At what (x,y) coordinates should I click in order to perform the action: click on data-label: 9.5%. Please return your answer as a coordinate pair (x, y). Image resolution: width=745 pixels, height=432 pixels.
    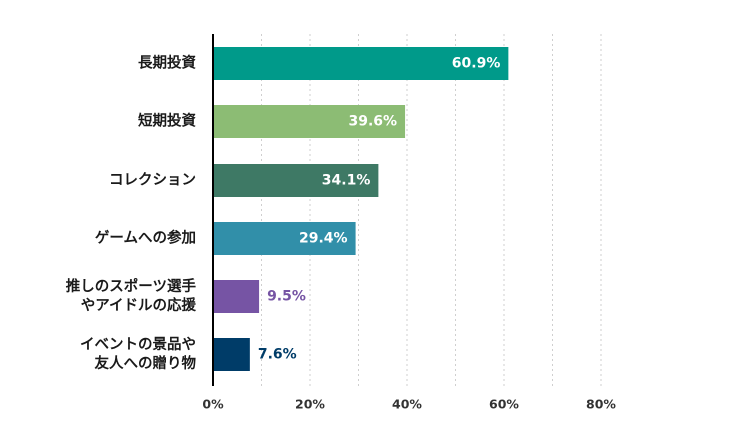
    Looking at the image, I should click on (286, 297).